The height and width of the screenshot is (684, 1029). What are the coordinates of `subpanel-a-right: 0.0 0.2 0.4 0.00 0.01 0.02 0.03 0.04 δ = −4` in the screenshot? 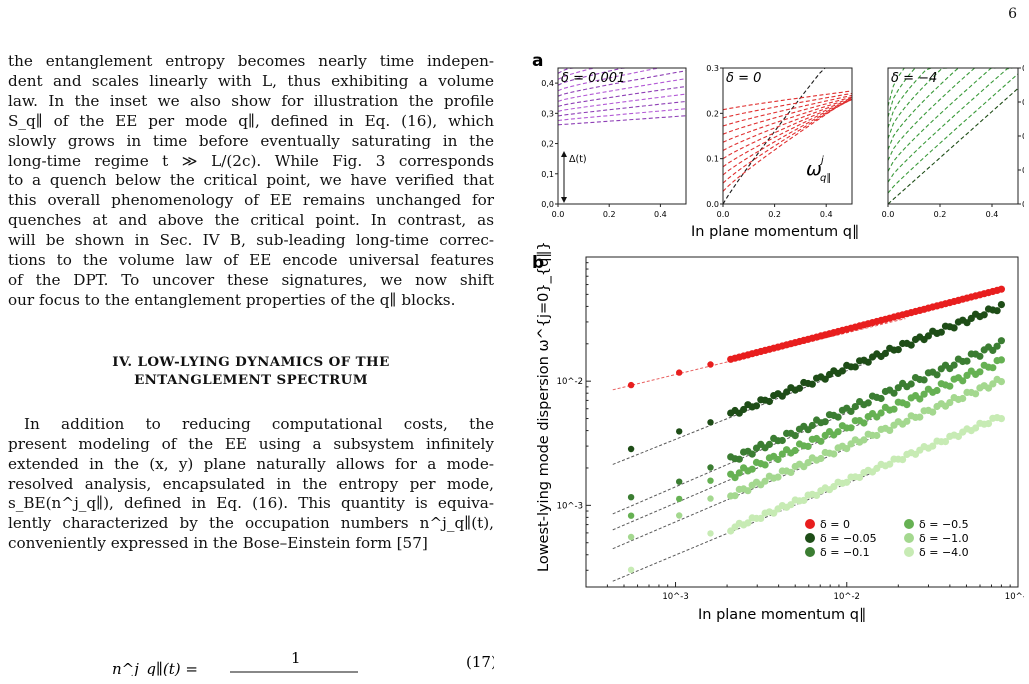 It's located at (955, 141).